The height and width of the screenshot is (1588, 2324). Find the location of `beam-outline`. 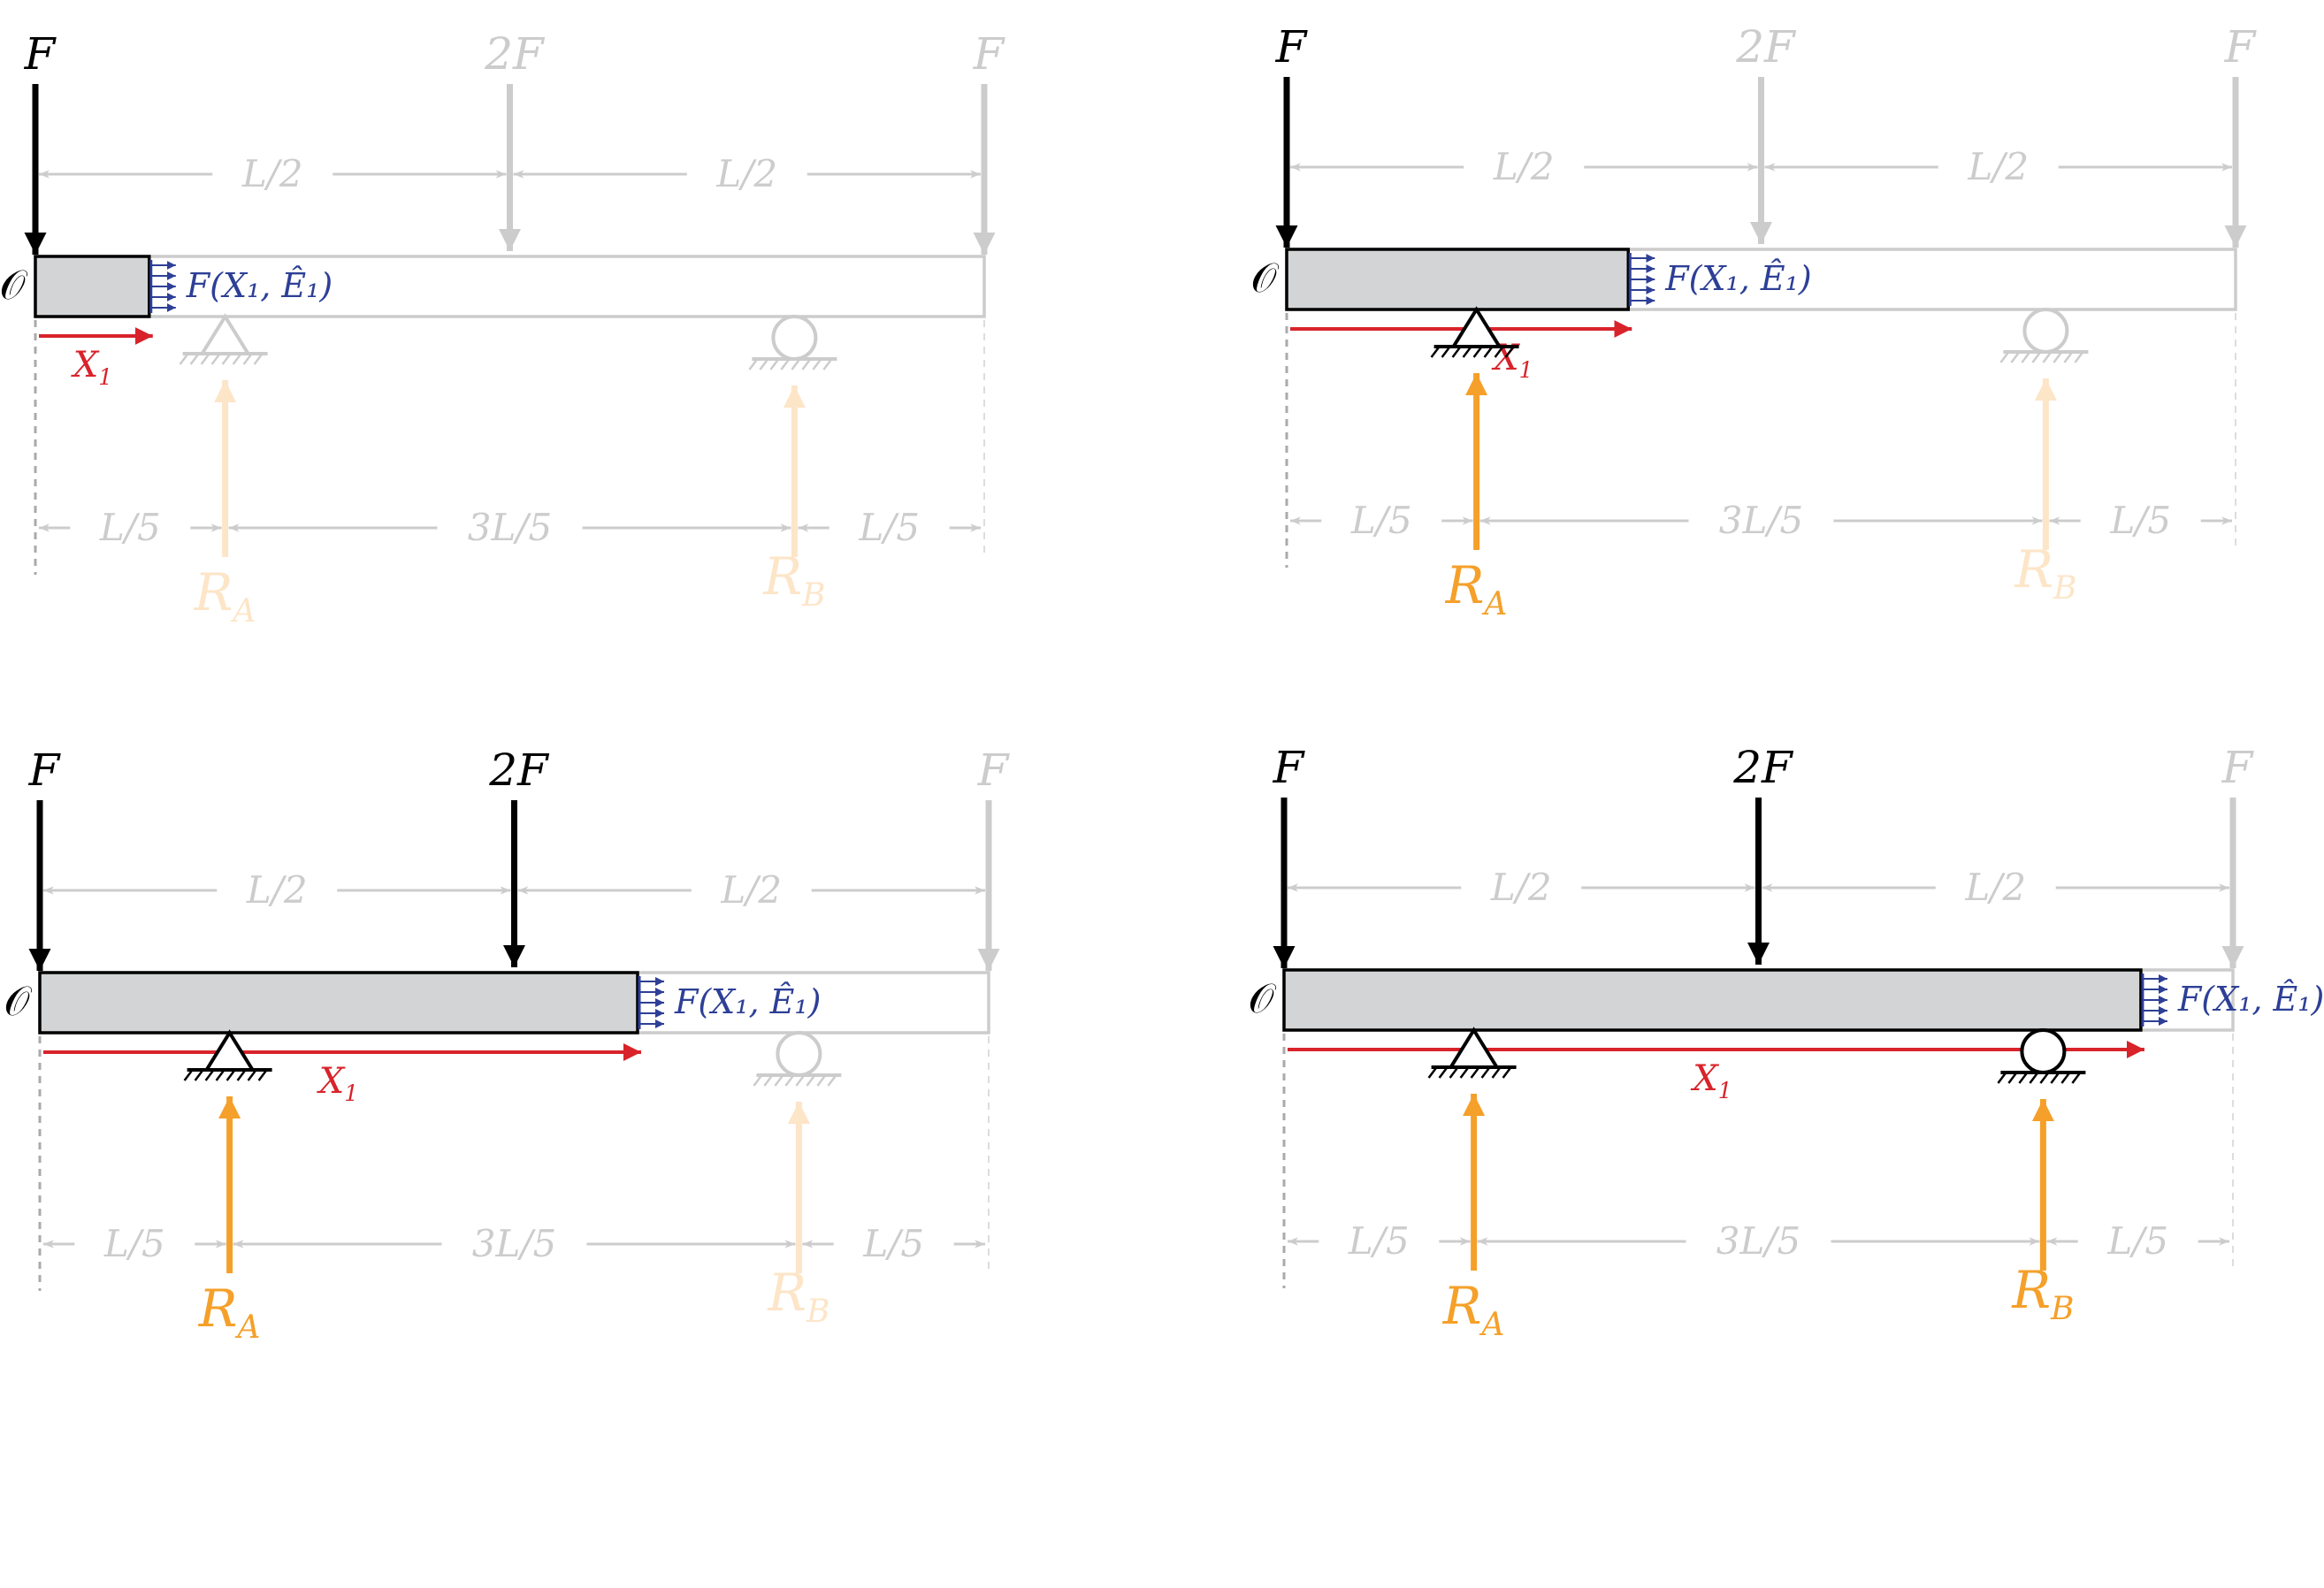

beam-outline is located at coordinates (510, 286).